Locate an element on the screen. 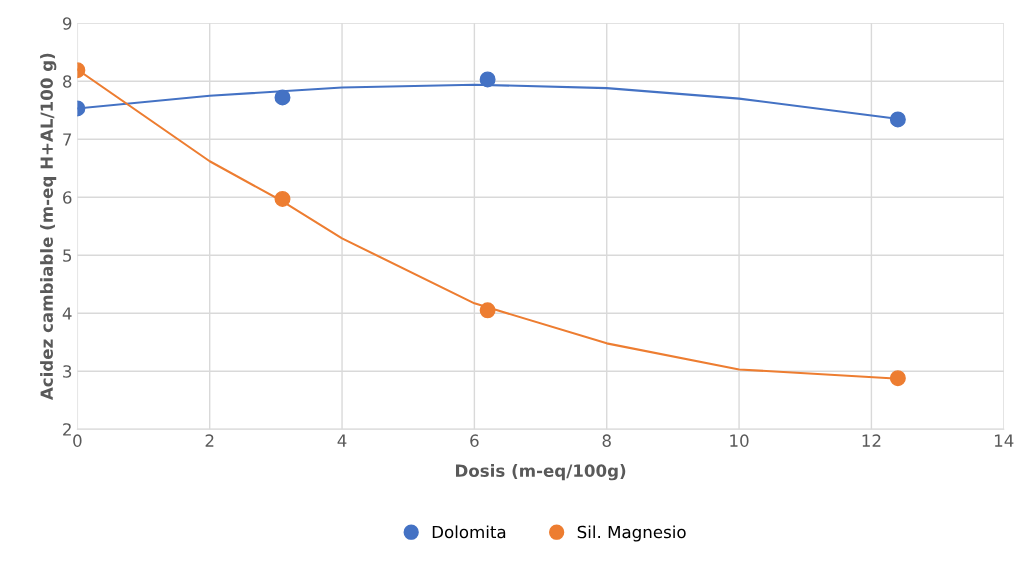 This screenshot has width=1018, height=580. x-tick-label: 12 is located at coordinates (871, 440).